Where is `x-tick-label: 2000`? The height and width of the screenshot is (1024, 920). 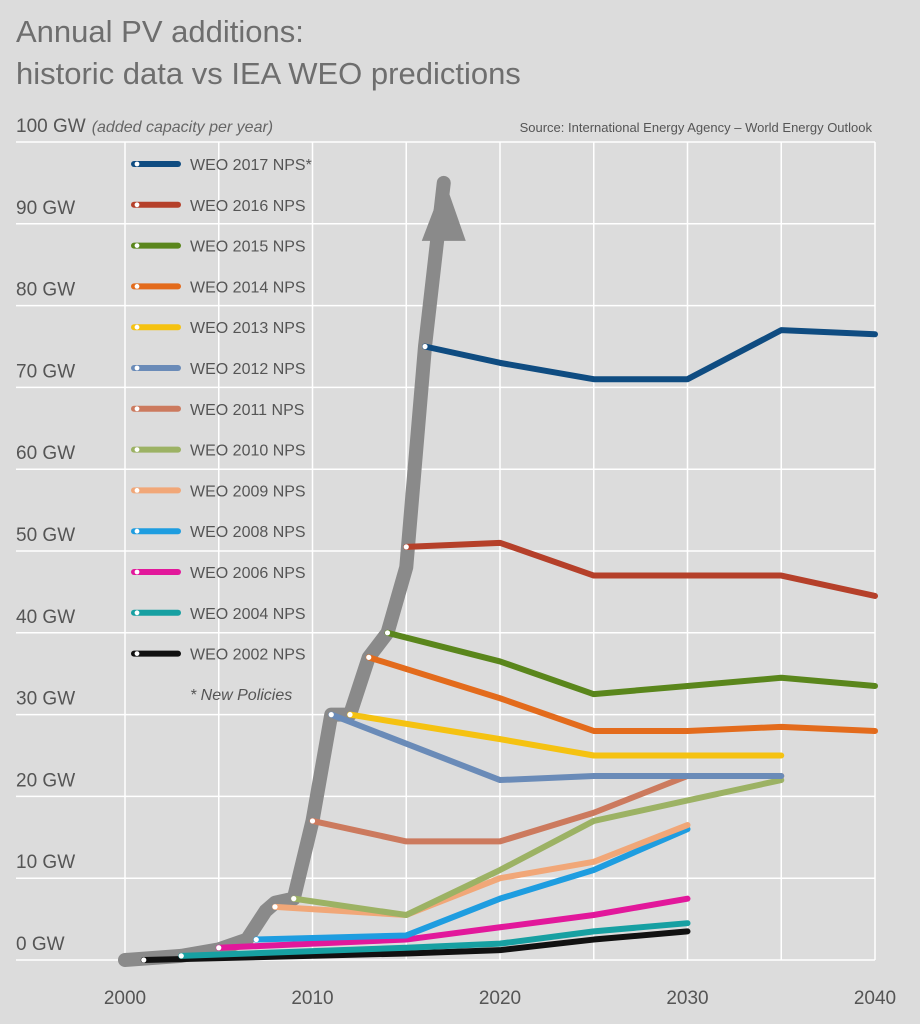 x-tick-label: 2000 is located at coordinates (125, 998).